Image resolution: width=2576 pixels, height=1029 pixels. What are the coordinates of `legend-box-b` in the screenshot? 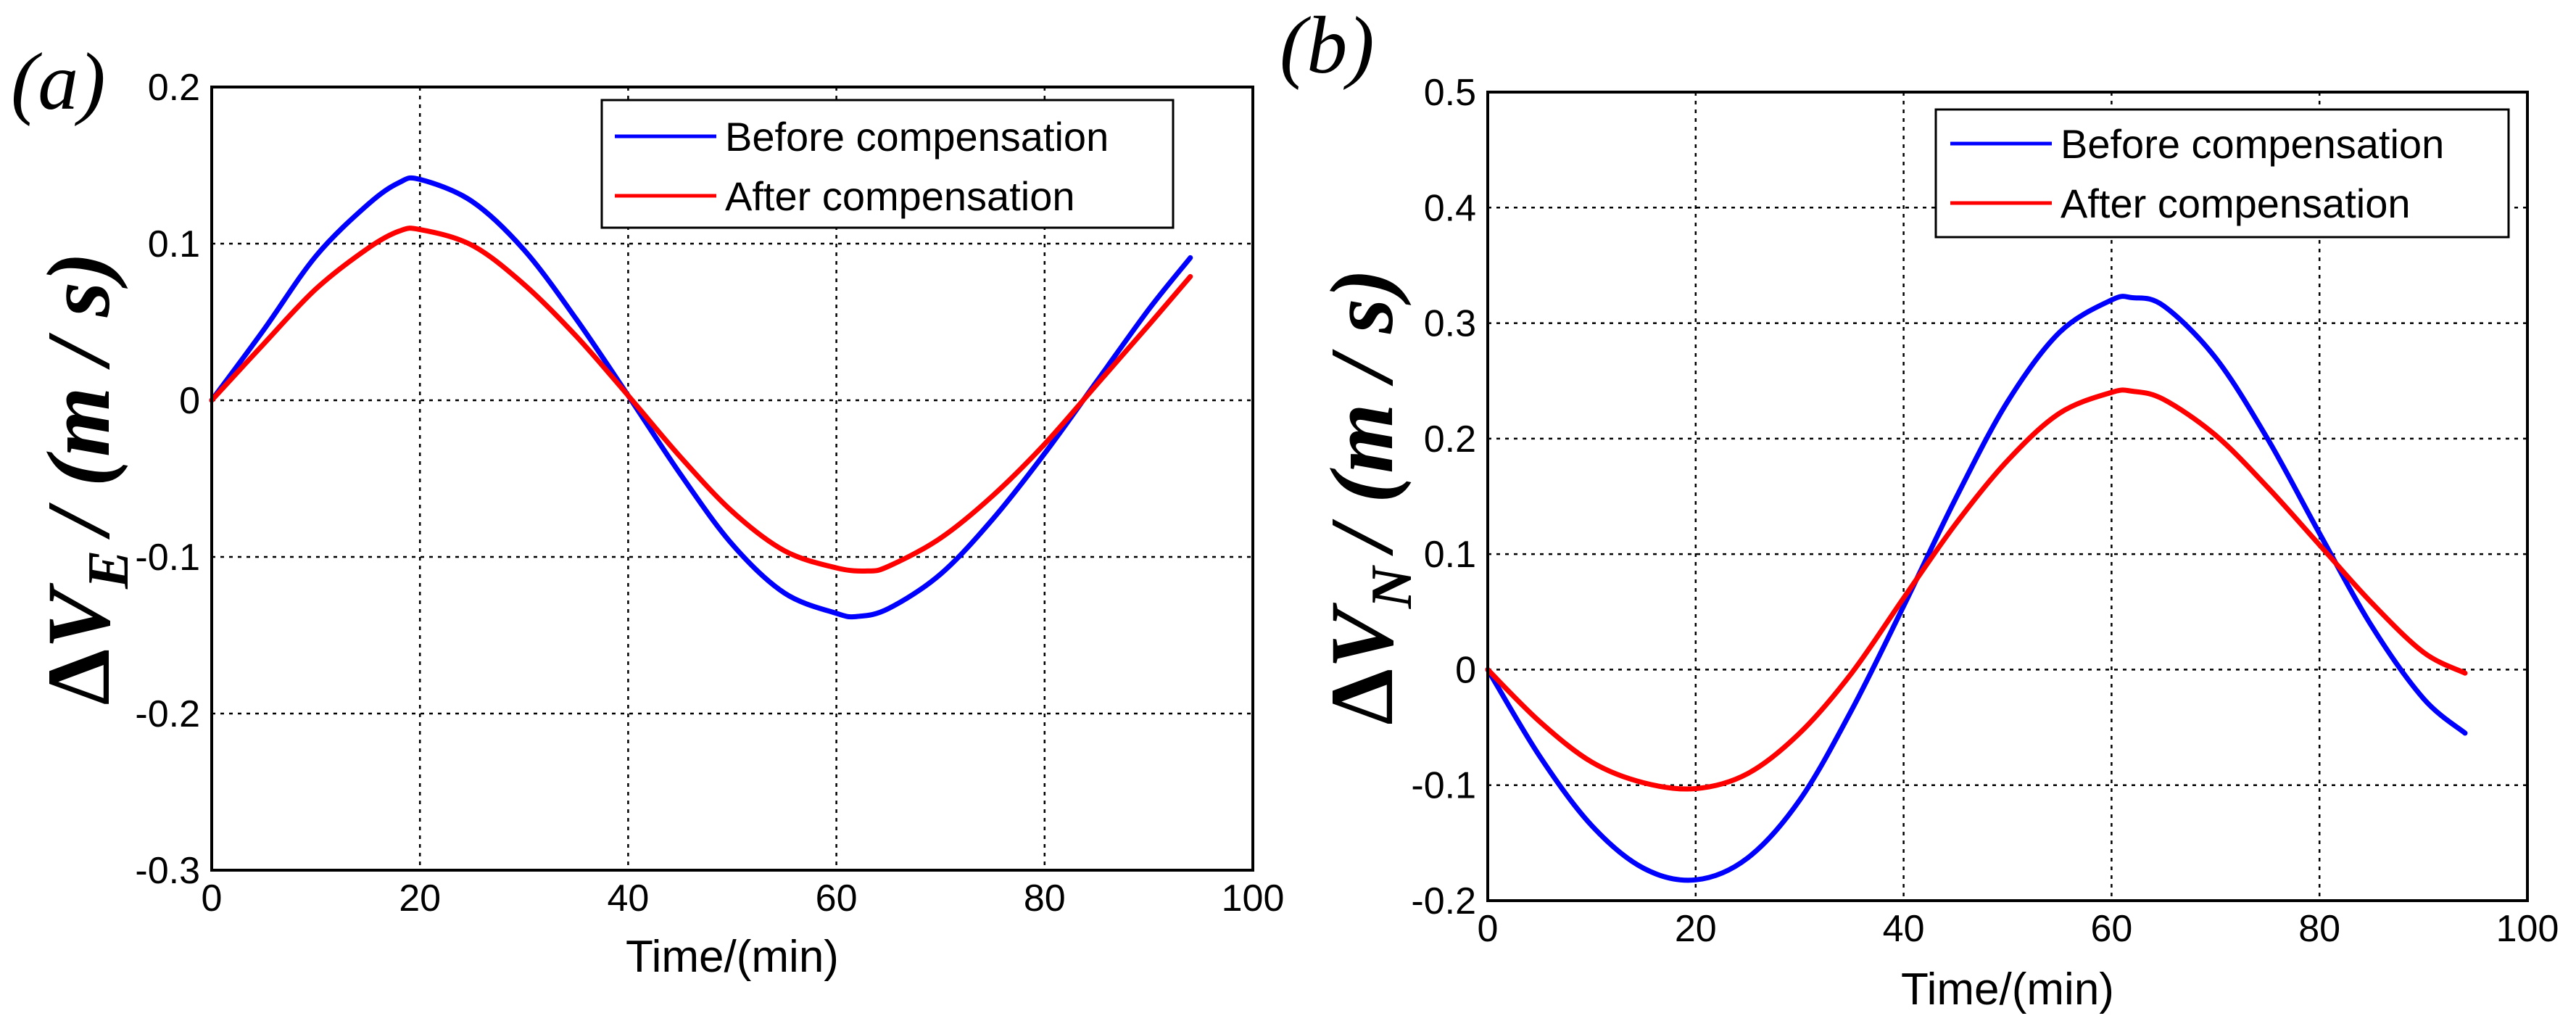 It's located at (2222, 173).